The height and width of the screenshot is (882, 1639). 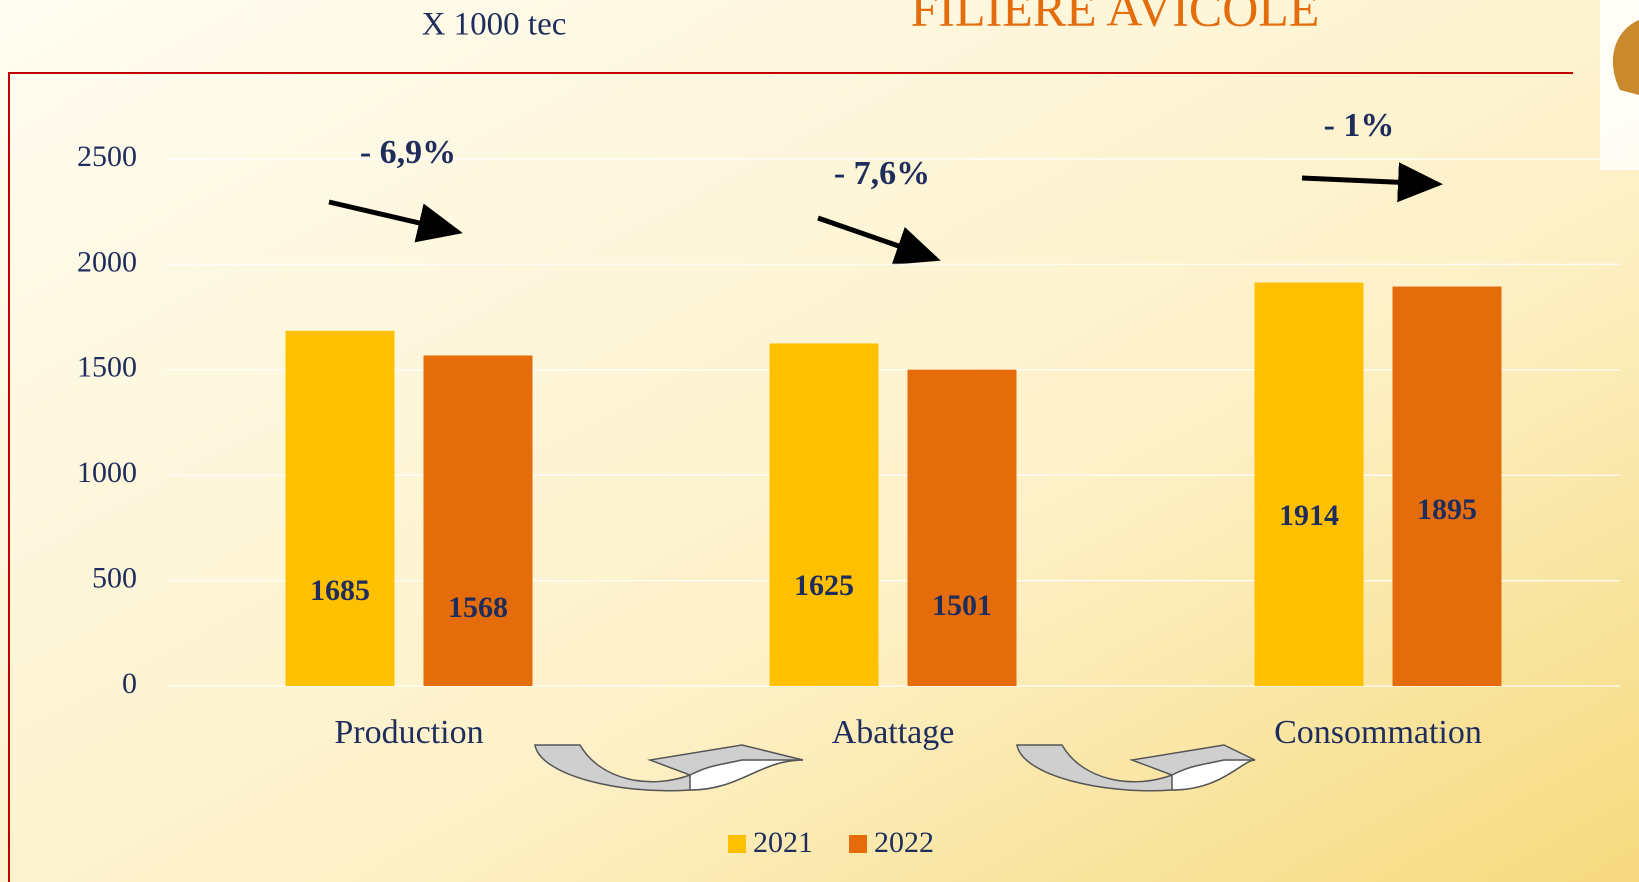 I want to click on chart-title: FILIERE AVICOLE, so click(x=1115, y=18).